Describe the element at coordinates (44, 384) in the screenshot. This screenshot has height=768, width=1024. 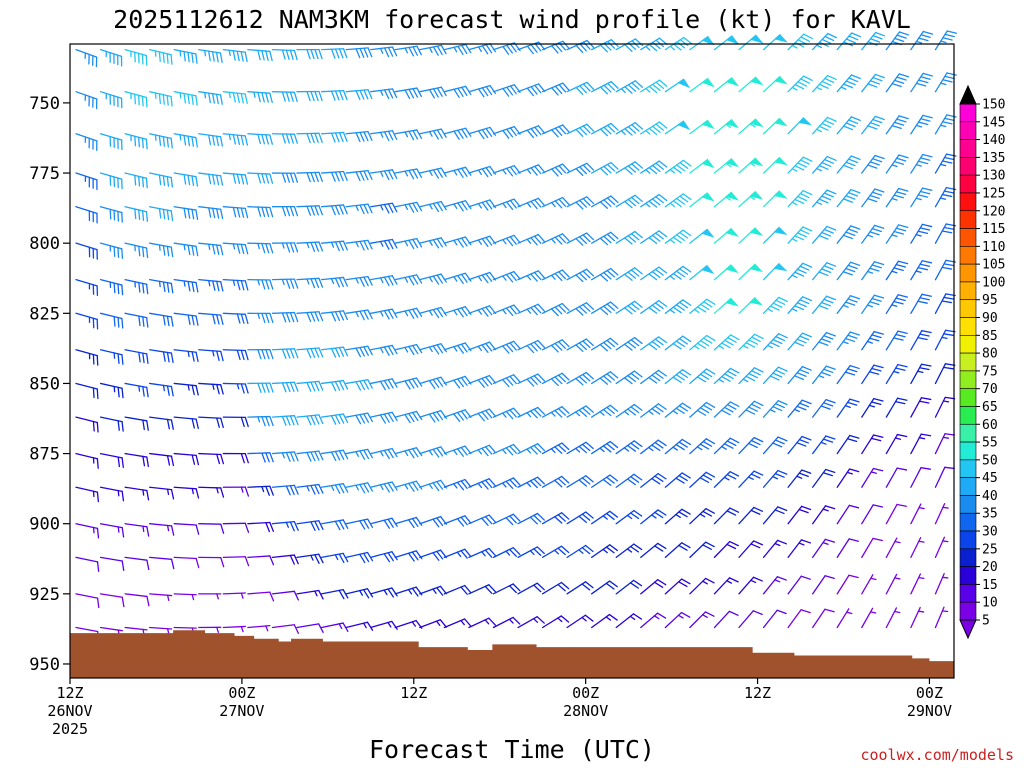
I see `y-tick-label: 850` at that location.